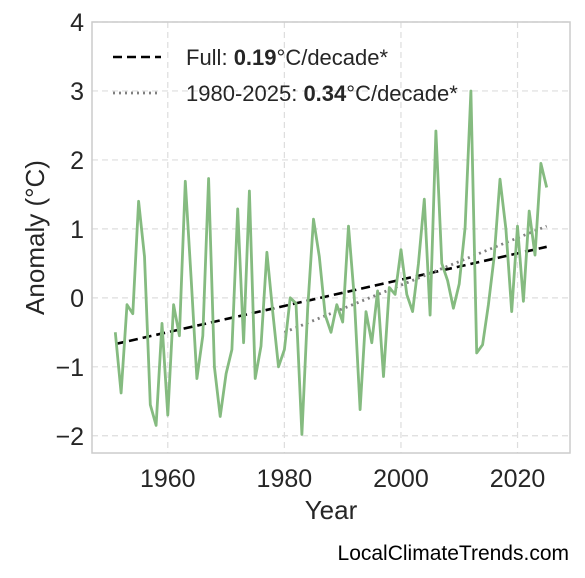 This screenshot has height=578, width=585. What do you see at coordinates (77, 230) in the screenshot?
I see `y-tick-label: 1` at bounding box center [77, 230].